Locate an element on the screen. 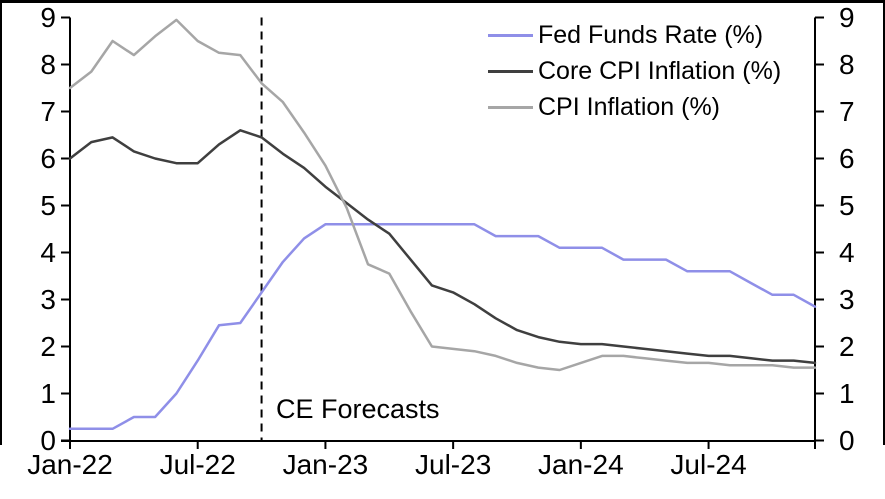  forecast-annotation: CE Forecasts is located at coordinates (358, 409).